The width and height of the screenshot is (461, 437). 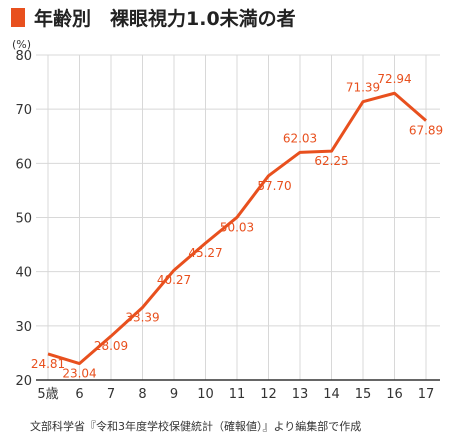 What do you see at coordinates (111, 346) in the screenshot?
I see `data-label: 28.09` at bounding box center [111, 346].